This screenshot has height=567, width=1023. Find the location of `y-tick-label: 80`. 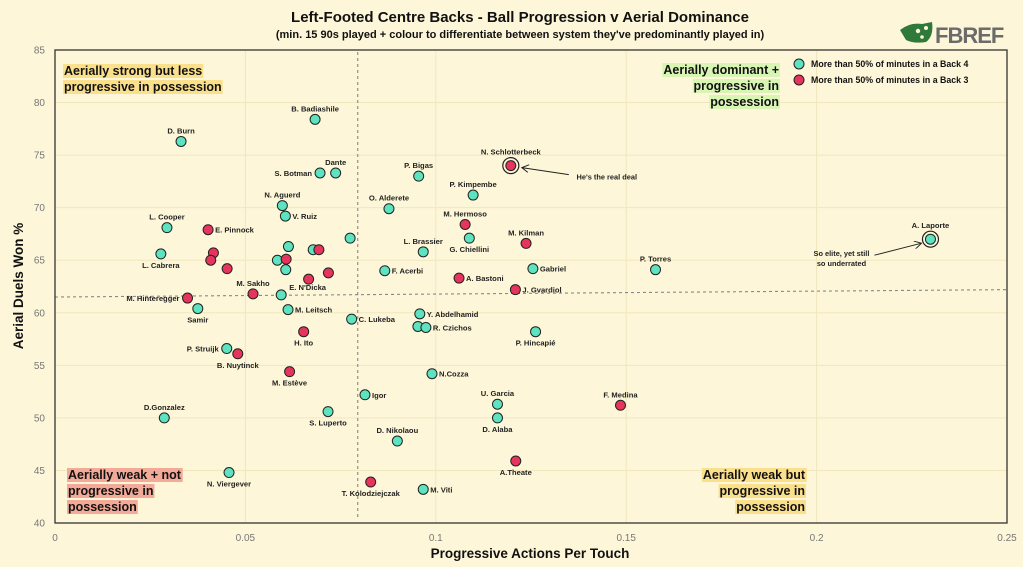

y-tick-label: 80 is located at coordinates (40, 103).